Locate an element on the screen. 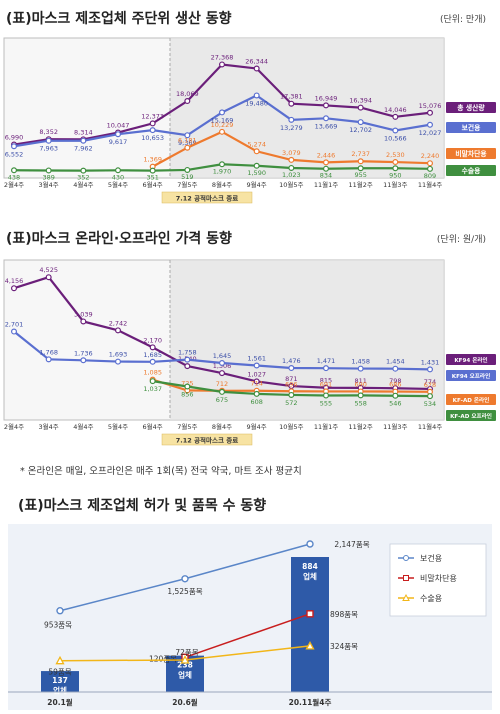 This screenshot has height=714, width=500. data-label: 12,702 is located at coordinates (360, 130).